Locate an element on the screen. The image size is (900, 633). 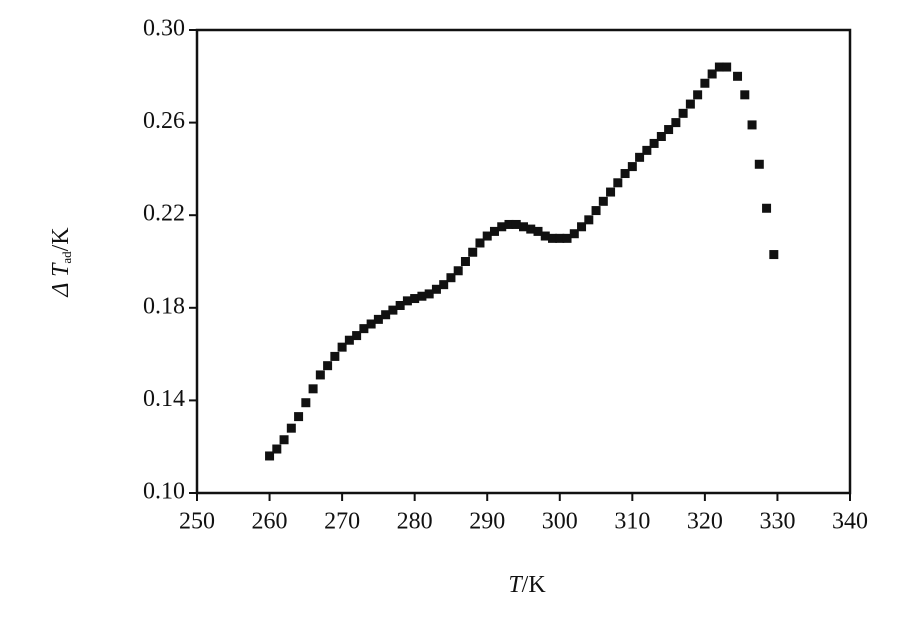
x-tick-label: 320 is located at coordinates (705, 522).